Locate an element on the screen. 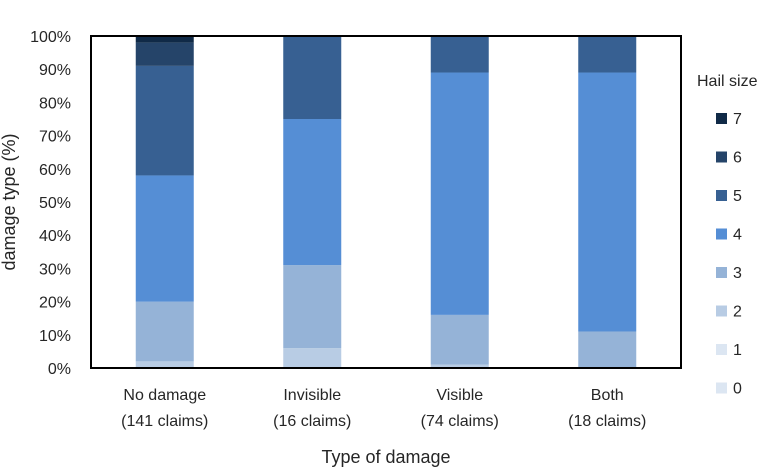 The image size is (780, 470). legend-item: 4 is located at coordinates (729, 235).